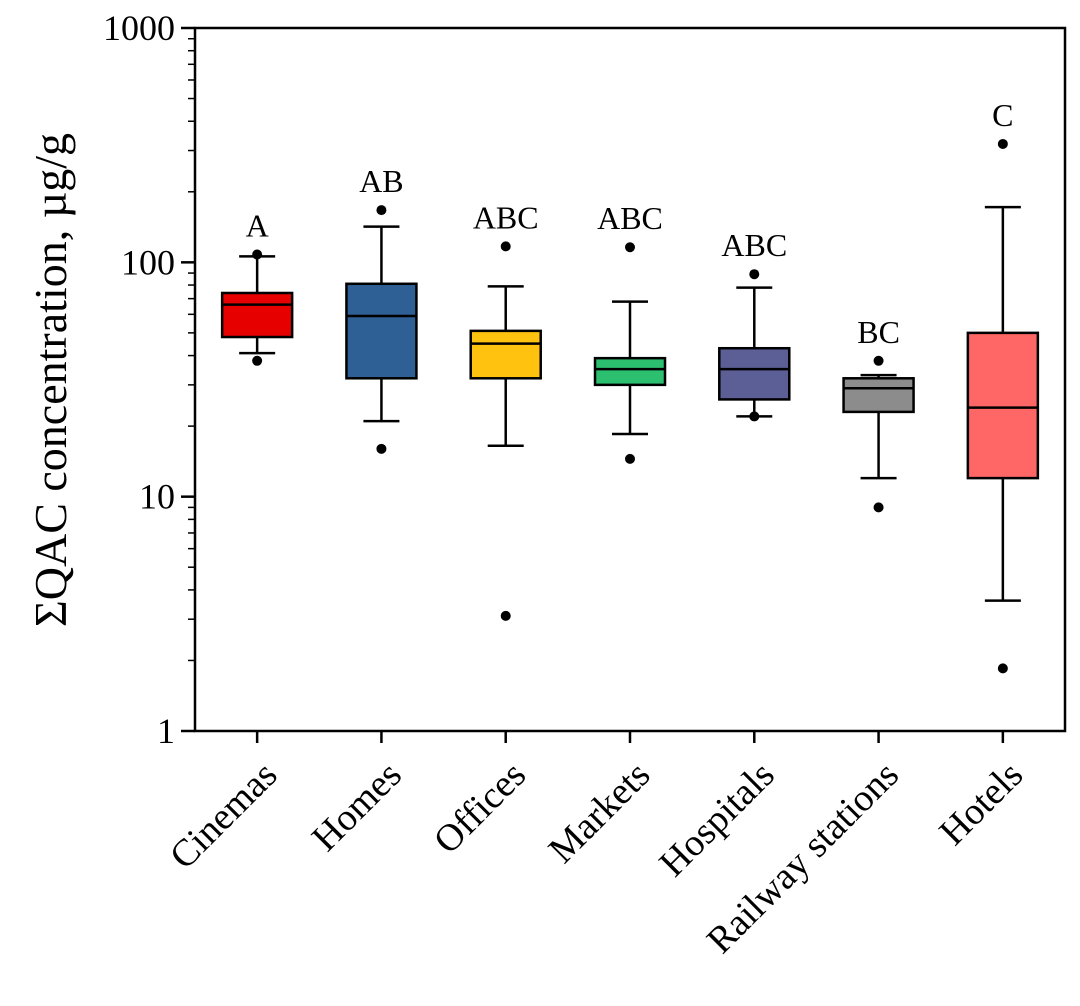  I want to click on x-category-label: Offices, so click(480, 808).